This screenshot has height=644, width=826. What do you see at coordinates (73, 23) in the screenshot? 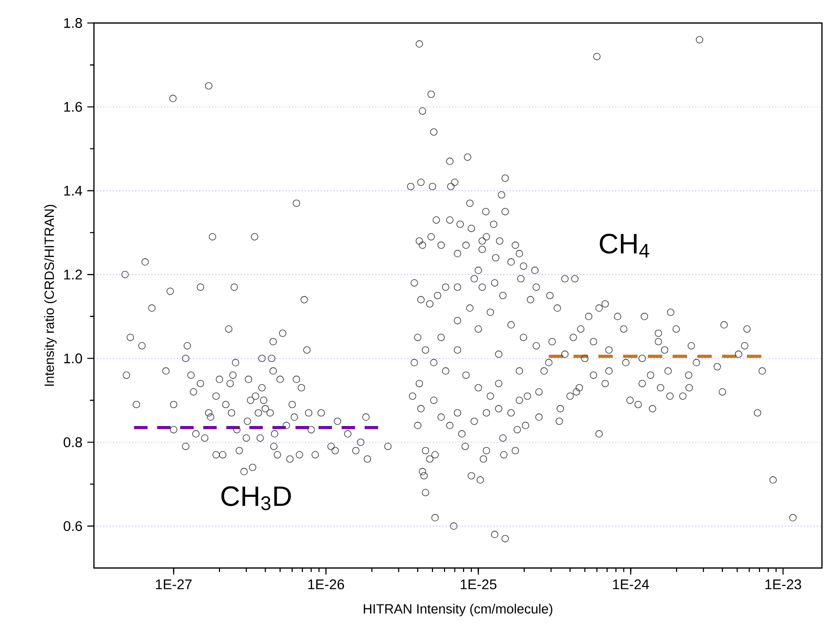
I see `y-tick-label: 1.8` at bounding box center [73, 23].